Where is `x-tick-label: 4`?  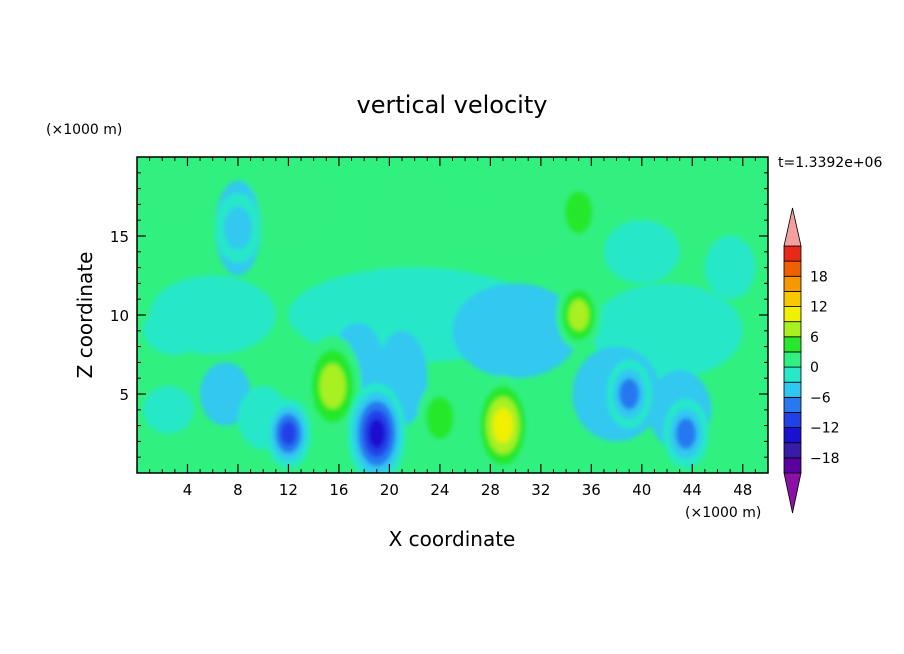
x-tick-label: 4 is located at coordinates (188, 490).